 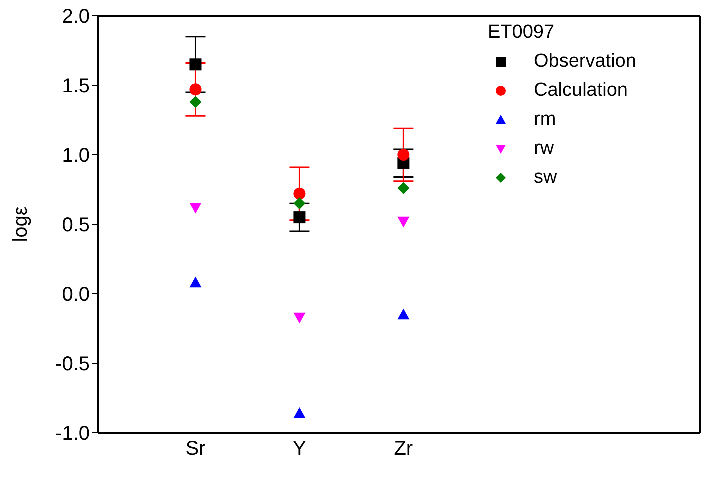 I want to click on y-tick-label: 0.0, so click(x=76, y=295).